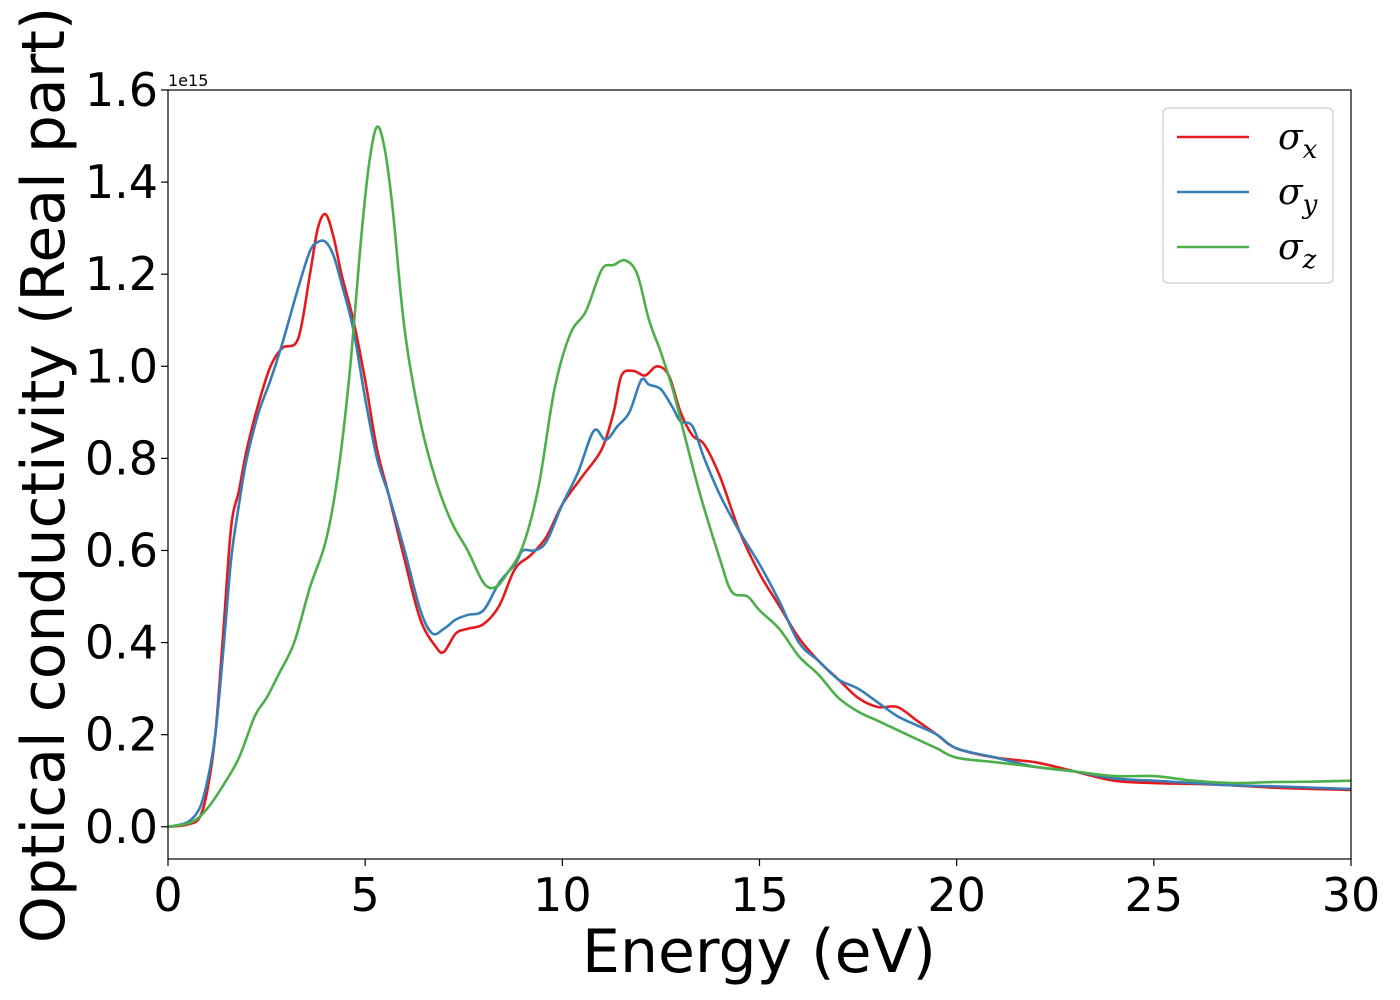  I want to click on y-tick-label: 1.2, so click(121, 274).